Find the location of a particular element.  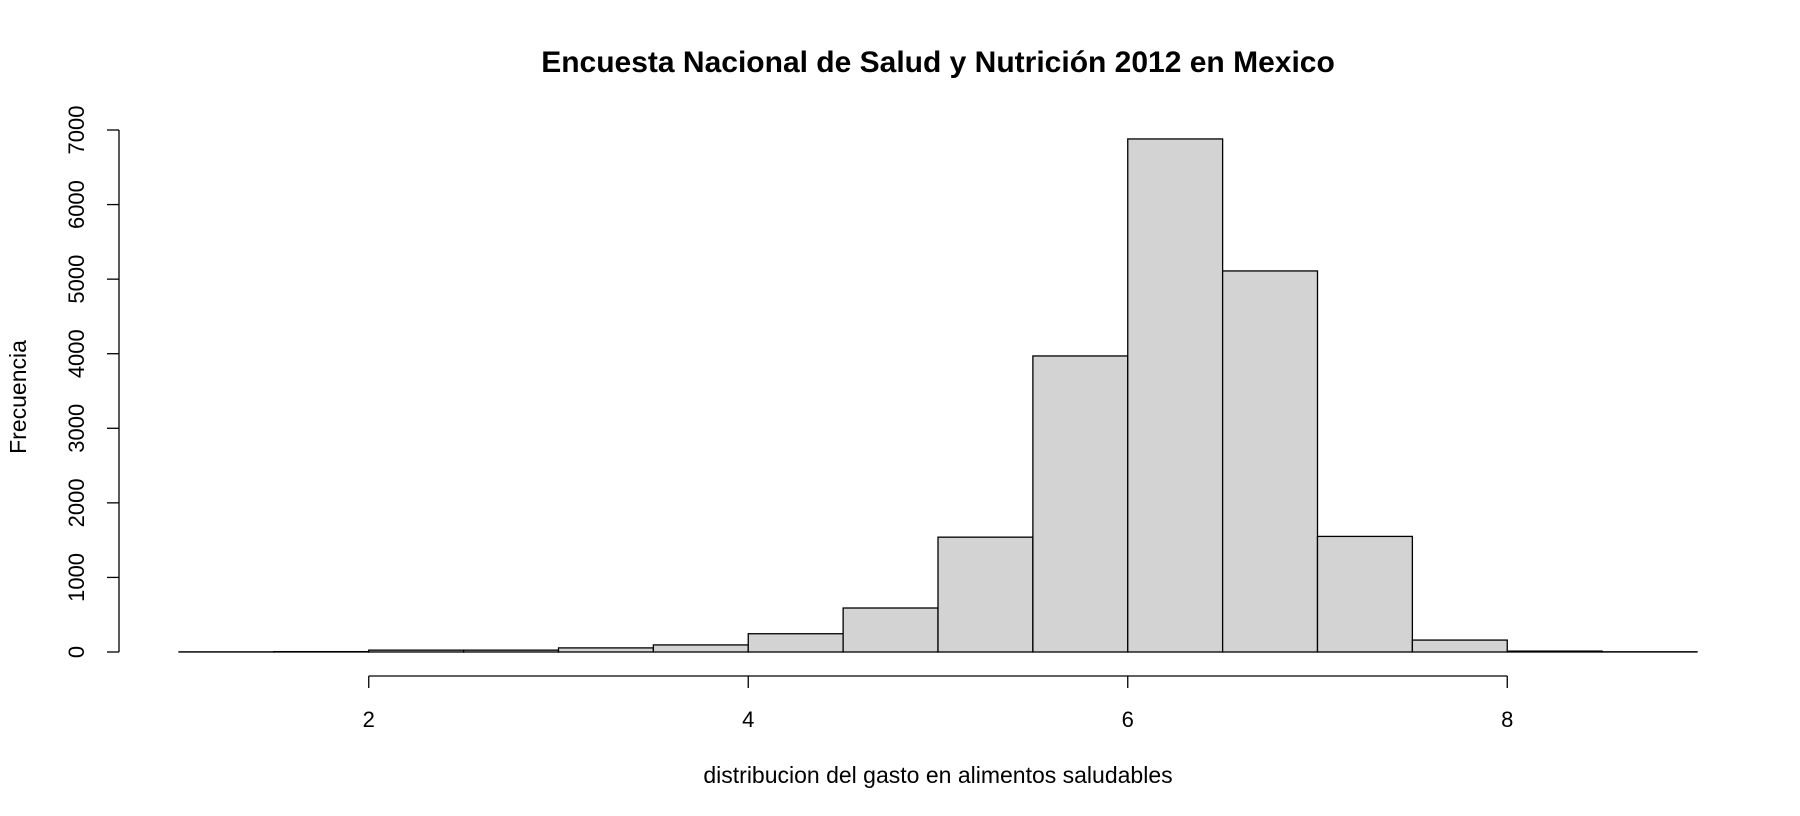

y-axis-label: Frecuencia is located at coordinates (18, 397).